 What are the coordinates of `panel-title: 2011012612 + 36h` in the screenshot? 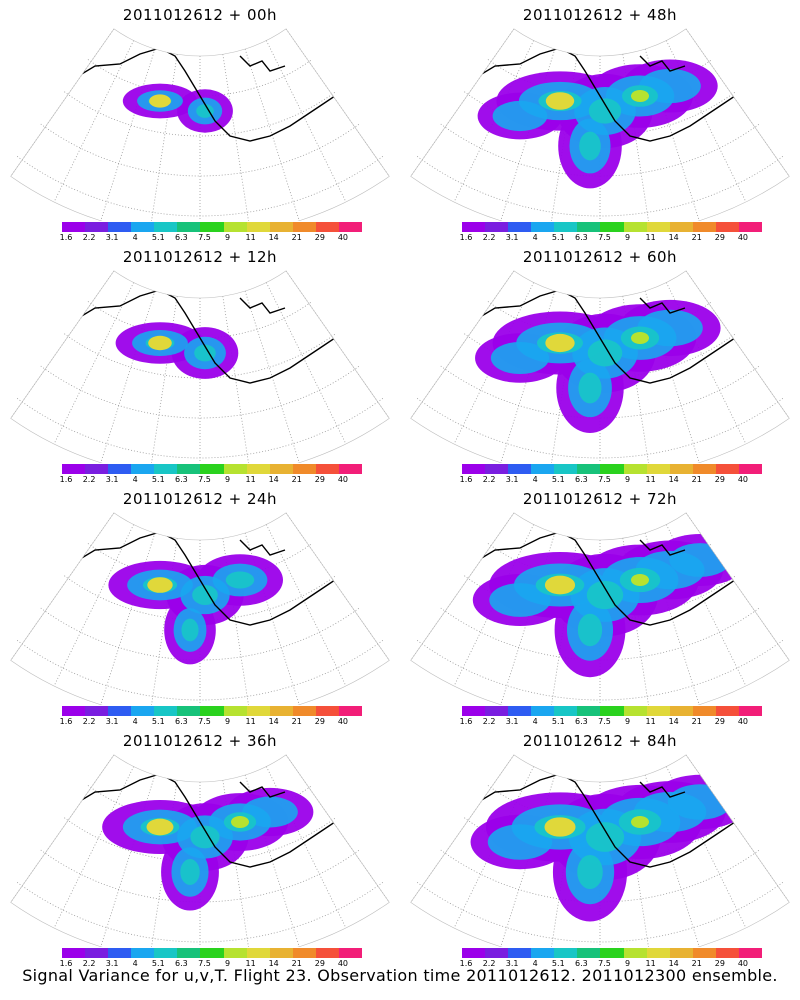 It's located at (200, 741).